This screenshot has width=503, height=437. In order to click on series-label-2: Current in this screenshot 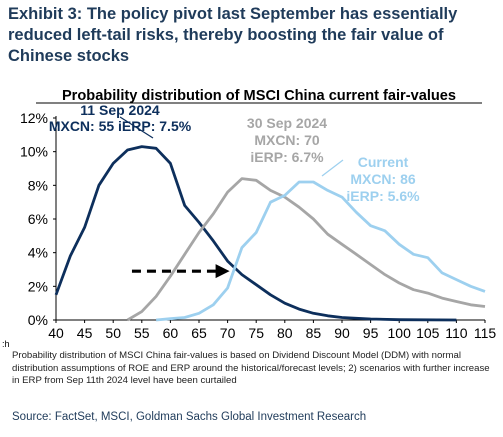, I will do `click(383, 162)`.